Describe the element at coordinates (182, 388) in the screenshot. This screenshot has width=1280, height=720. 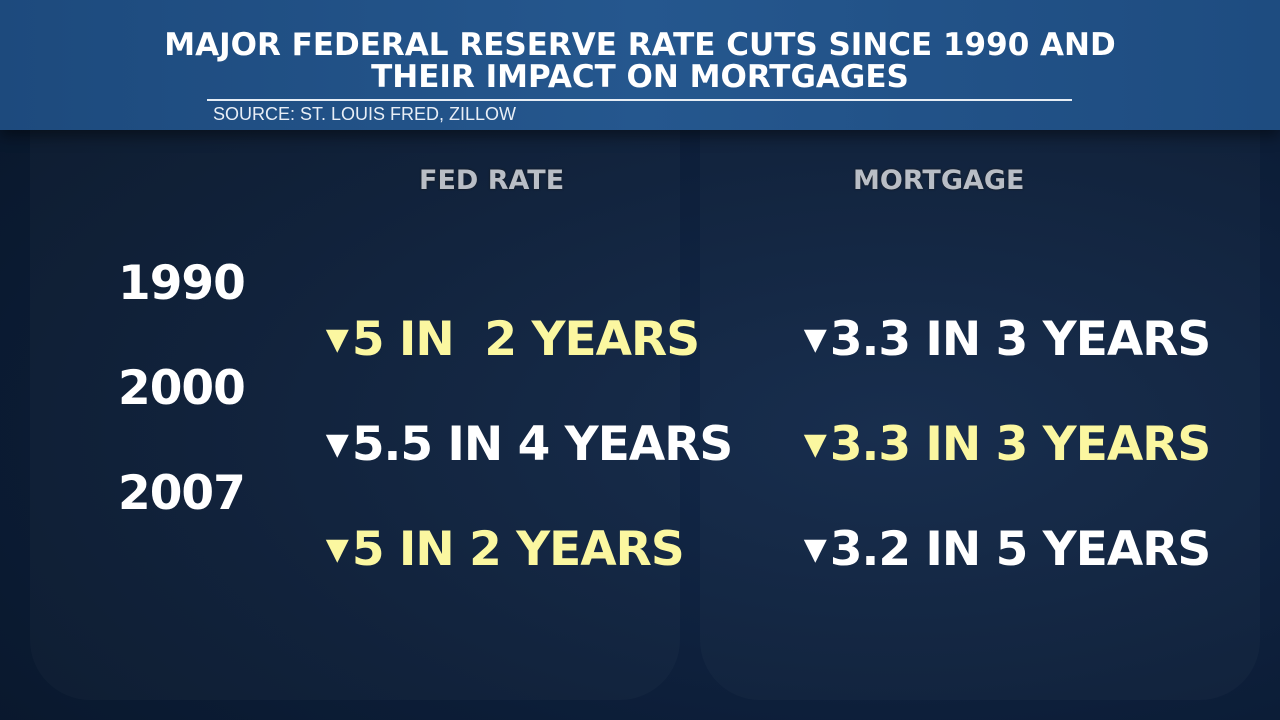
I see `row-year: 2000` at that location.